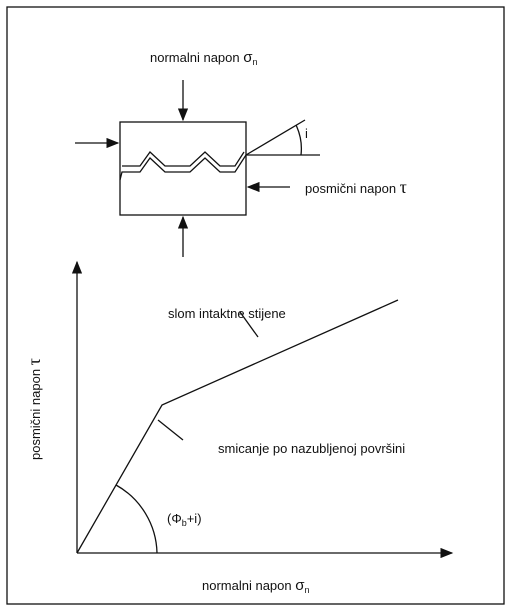 The height and width of the screenshot is (611, 512). I want to click on top-label: normalni napon σn, so click(204, 58).